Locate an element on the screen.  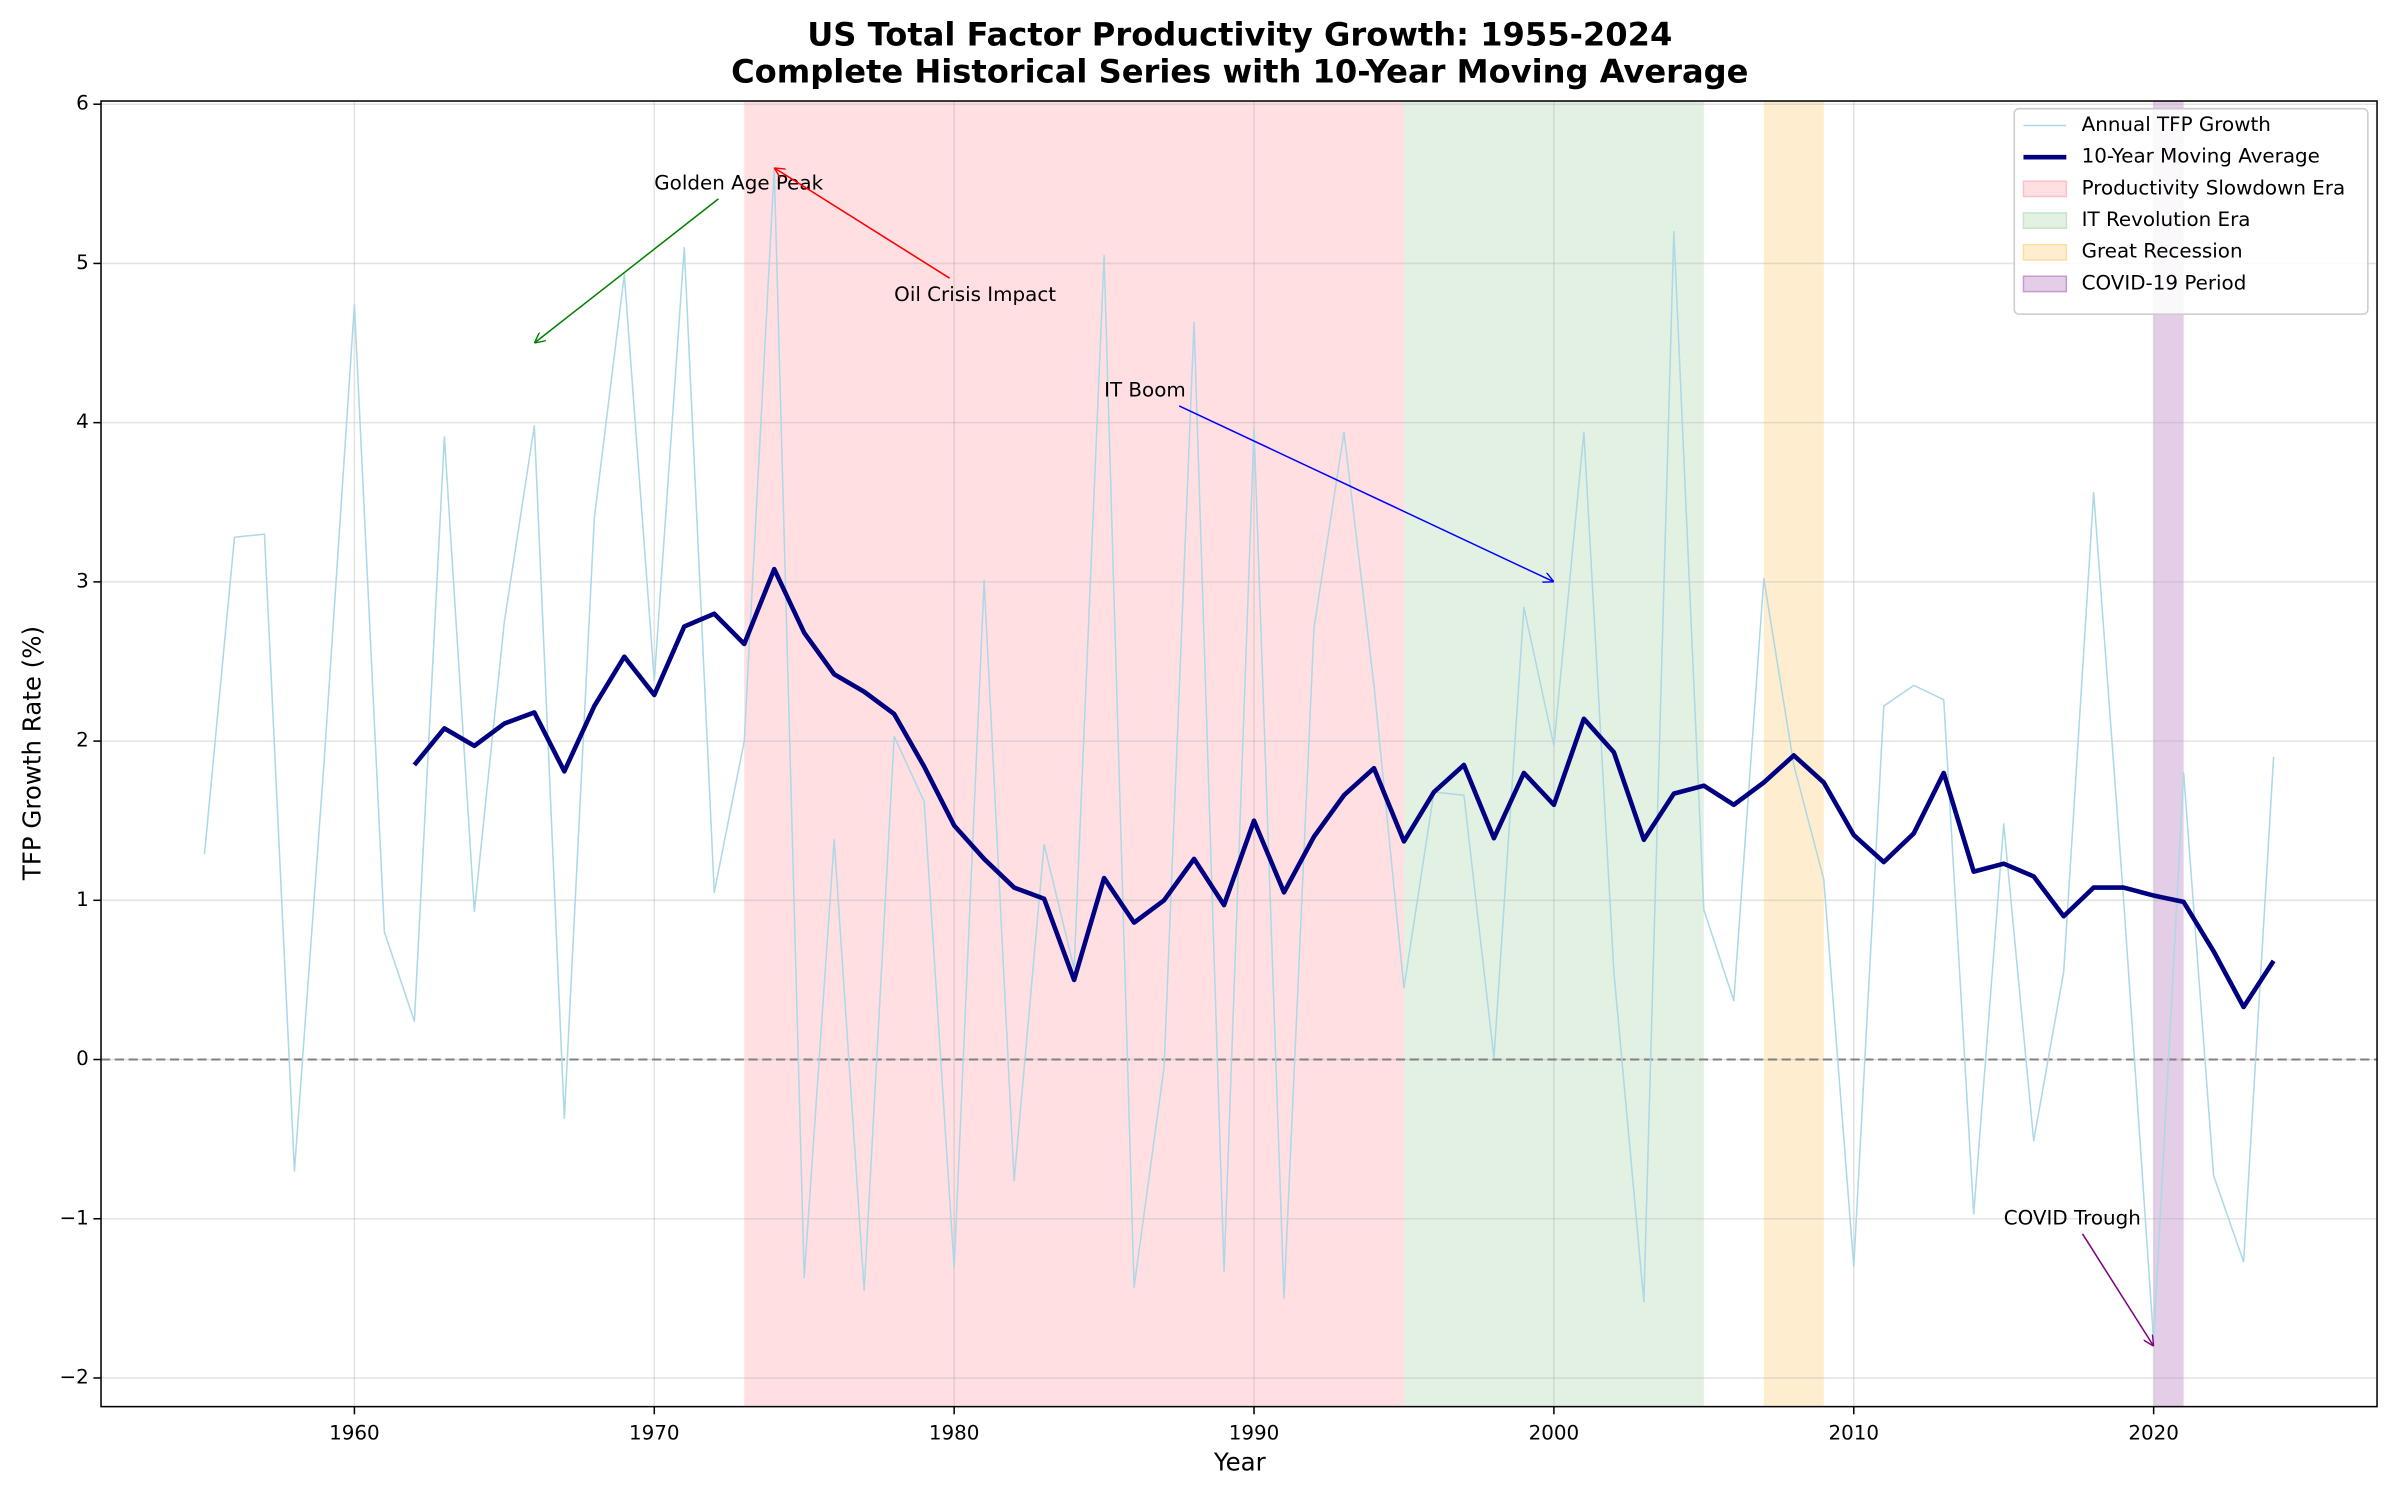
x-tick-label: 1990 is located at coordinates (1254, 1433).